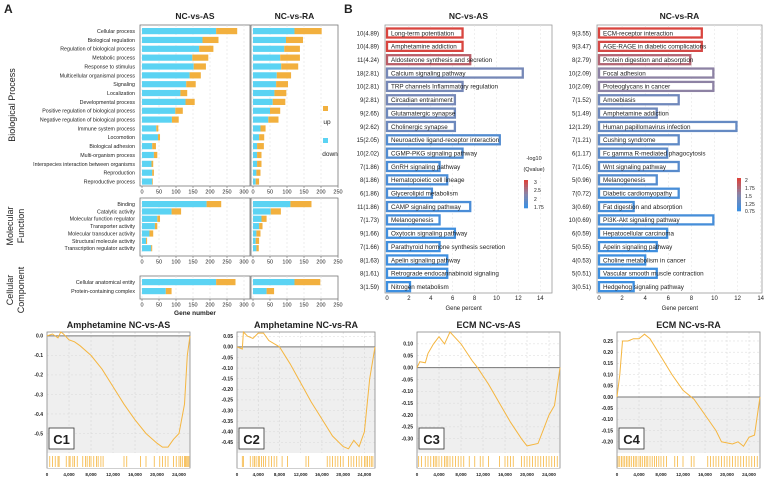  What do you see at coordinates (408, 368) in the screenshot?
I see `y-tick-label: 0.00` at bounding box center [408, 368].